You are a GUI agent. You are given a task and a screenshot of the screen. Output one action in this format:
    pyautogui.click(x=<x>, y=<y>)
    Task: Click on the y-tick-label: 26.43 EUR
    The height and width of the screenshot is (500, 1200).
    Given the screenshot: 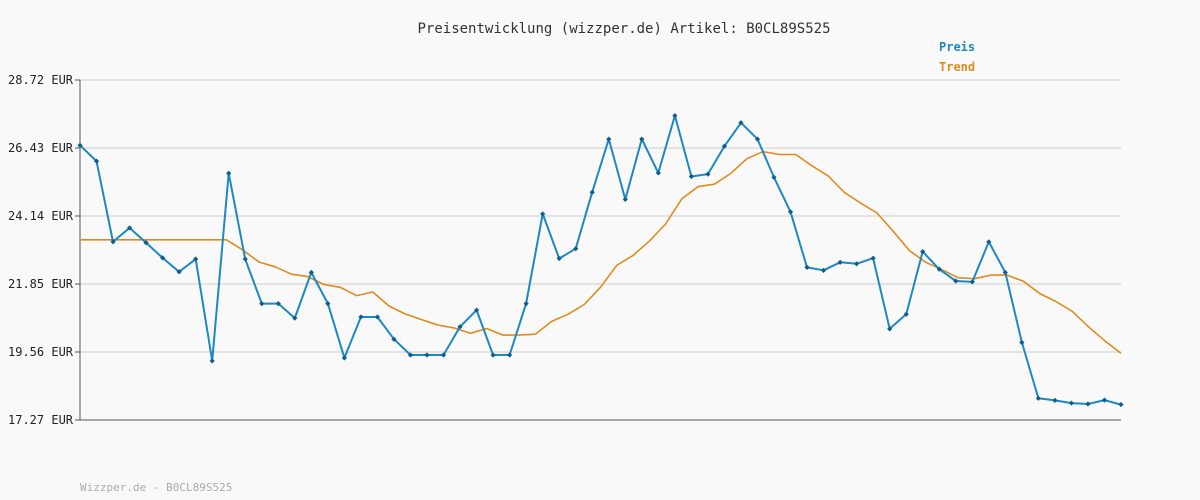 What is the action you would take?
    pyautogui.click(x=41, y=148)
    